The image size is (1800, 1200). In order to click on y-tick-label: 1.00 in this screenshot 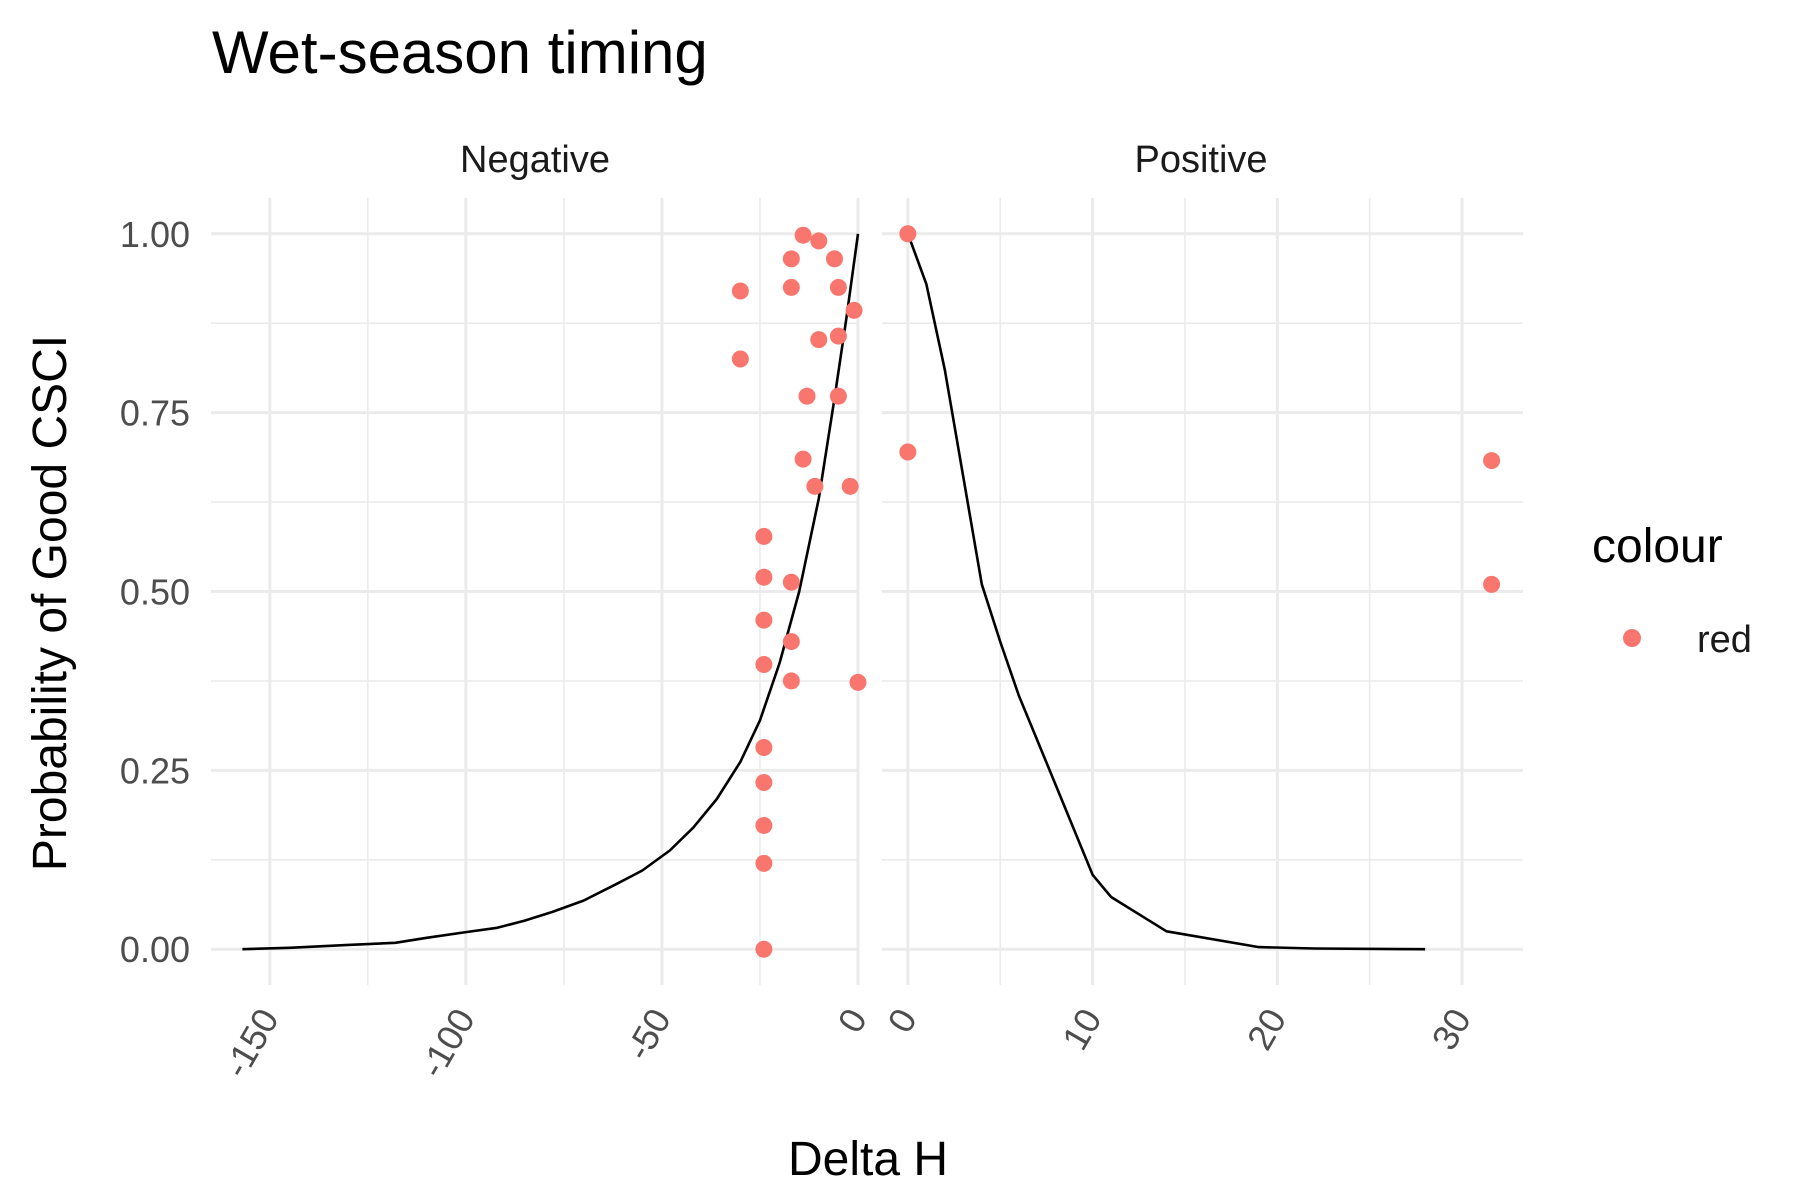, I will do `click(155, 234)`.